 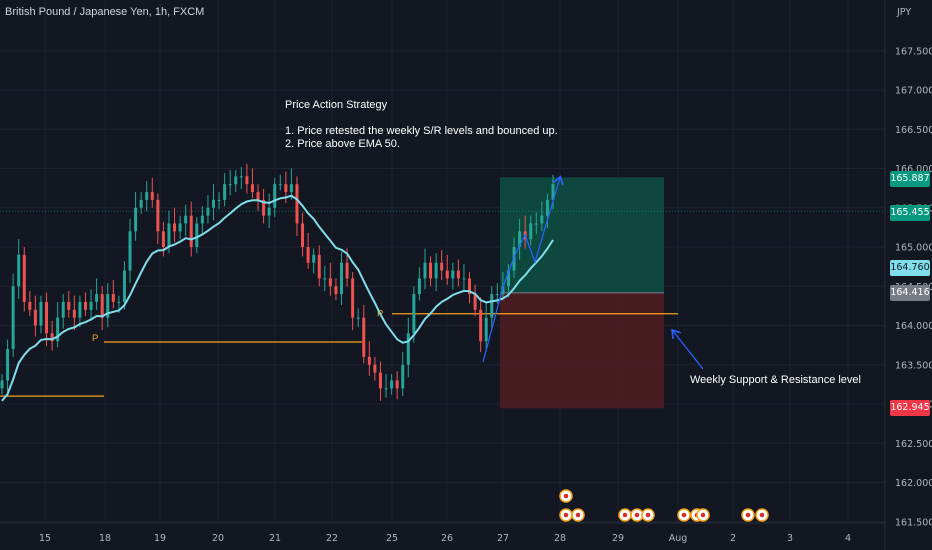 I want to click on x-tick-label: 2, so click(x=733, y=538).